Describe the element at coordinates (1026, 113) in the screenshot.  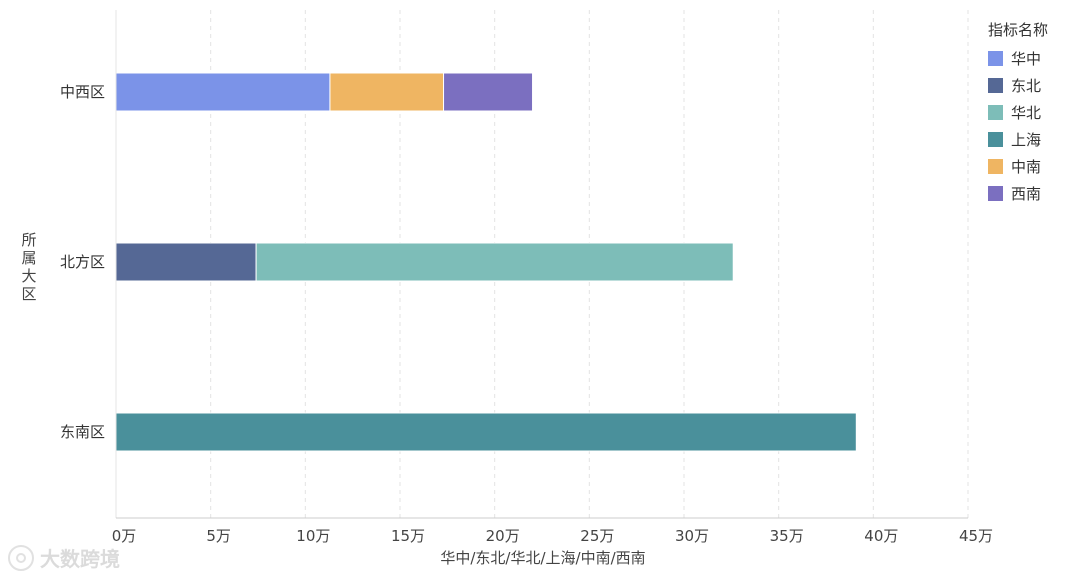
I see `legend-label: 华北` at that location.